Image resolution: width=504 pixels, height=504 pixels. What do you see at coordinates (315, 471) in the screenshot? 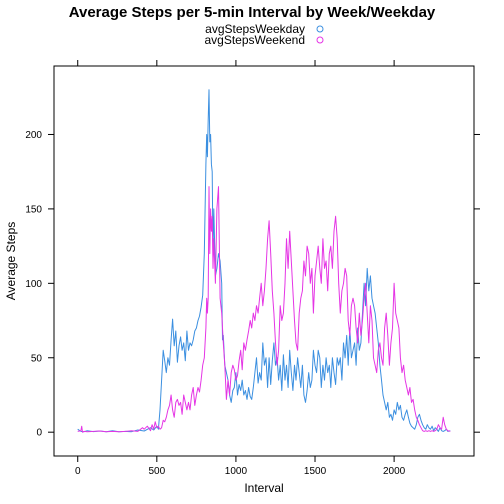
I see `x-tick-label: 1500` at bounding box center [315, 471].